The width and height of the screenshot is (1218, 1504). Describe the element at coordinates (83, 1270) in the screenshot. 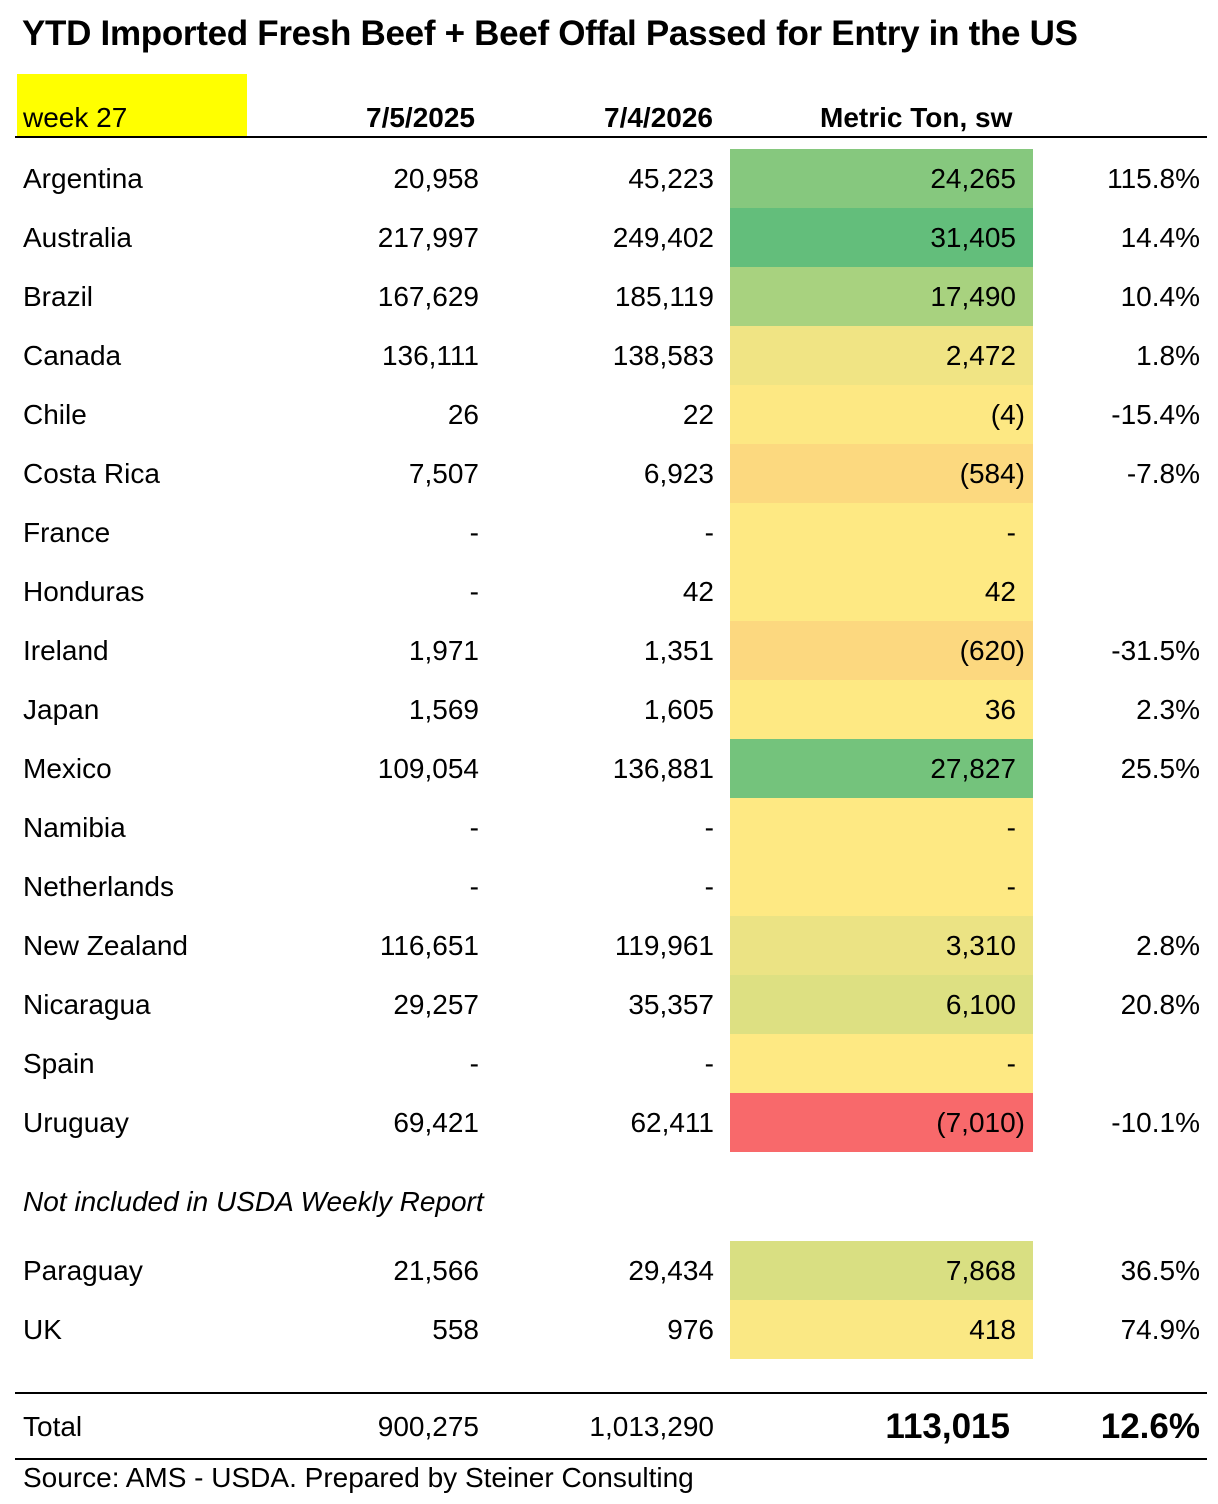

I see `country-name: Paraguay` at that location.